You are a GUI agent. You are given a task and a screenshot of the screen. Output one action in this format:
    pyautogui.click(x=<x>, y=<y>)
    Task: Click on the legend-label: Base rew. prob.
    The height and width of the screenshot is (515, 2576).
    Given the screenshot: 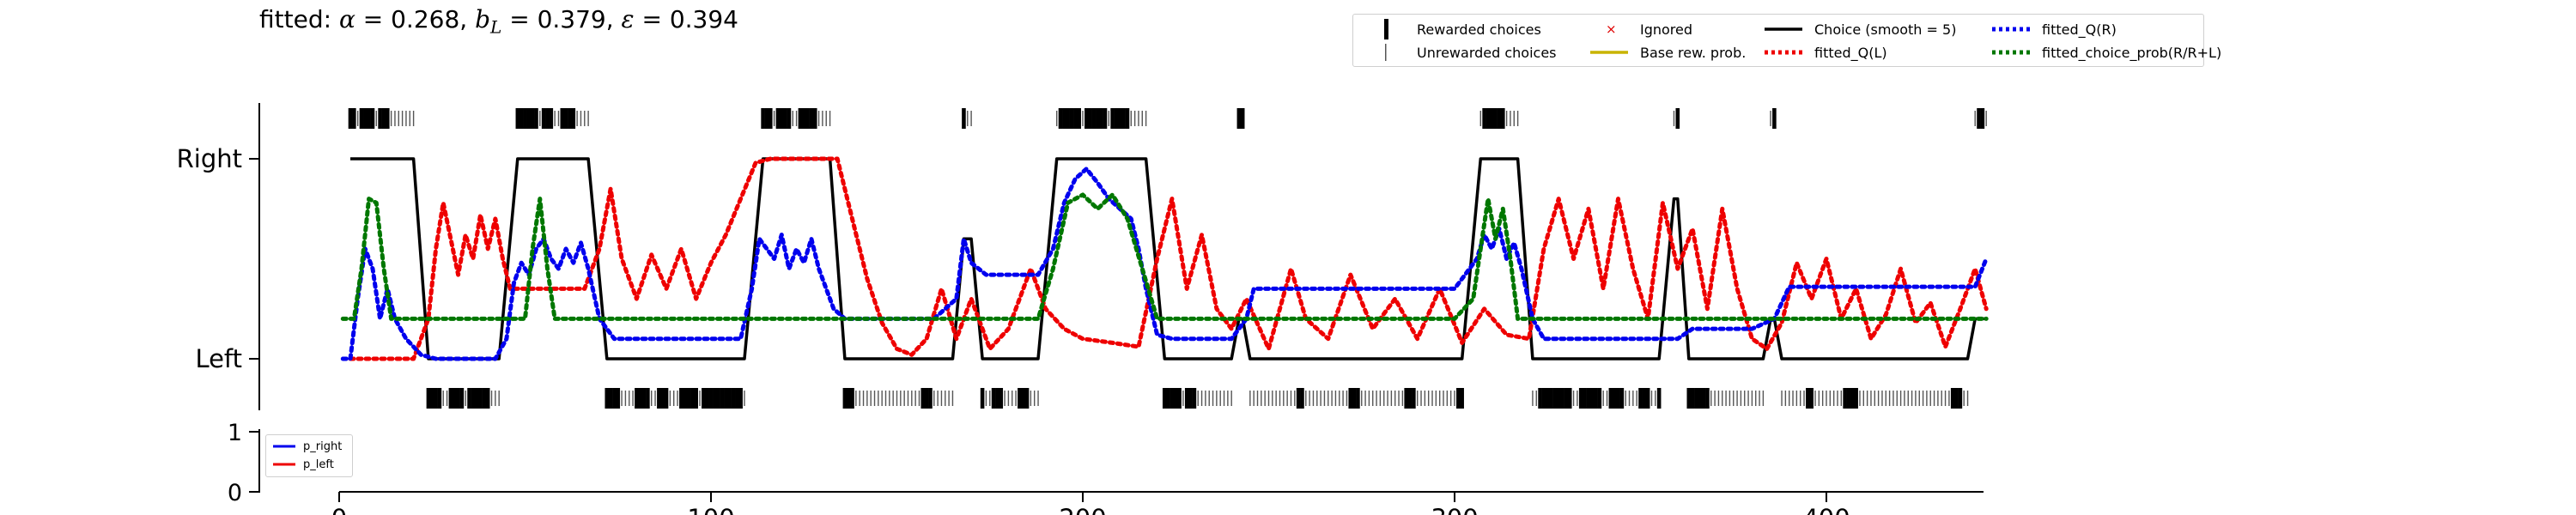 What is the action you would take?
    pyautogui.click(x=1693, y=52)
    